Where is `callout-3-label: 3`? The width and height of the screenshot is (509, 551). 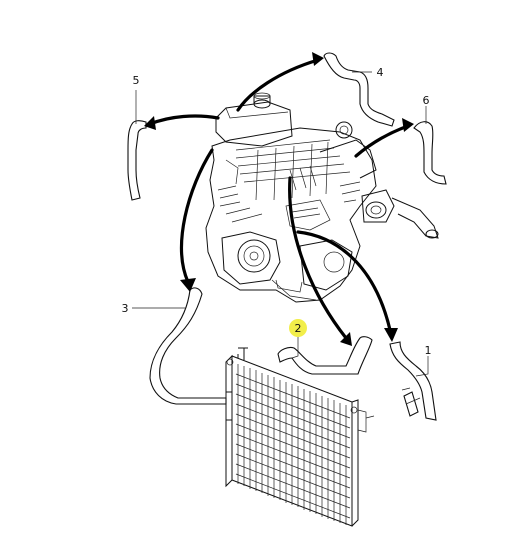 callout-3-label: 3 is located at coordinates (125, 308).